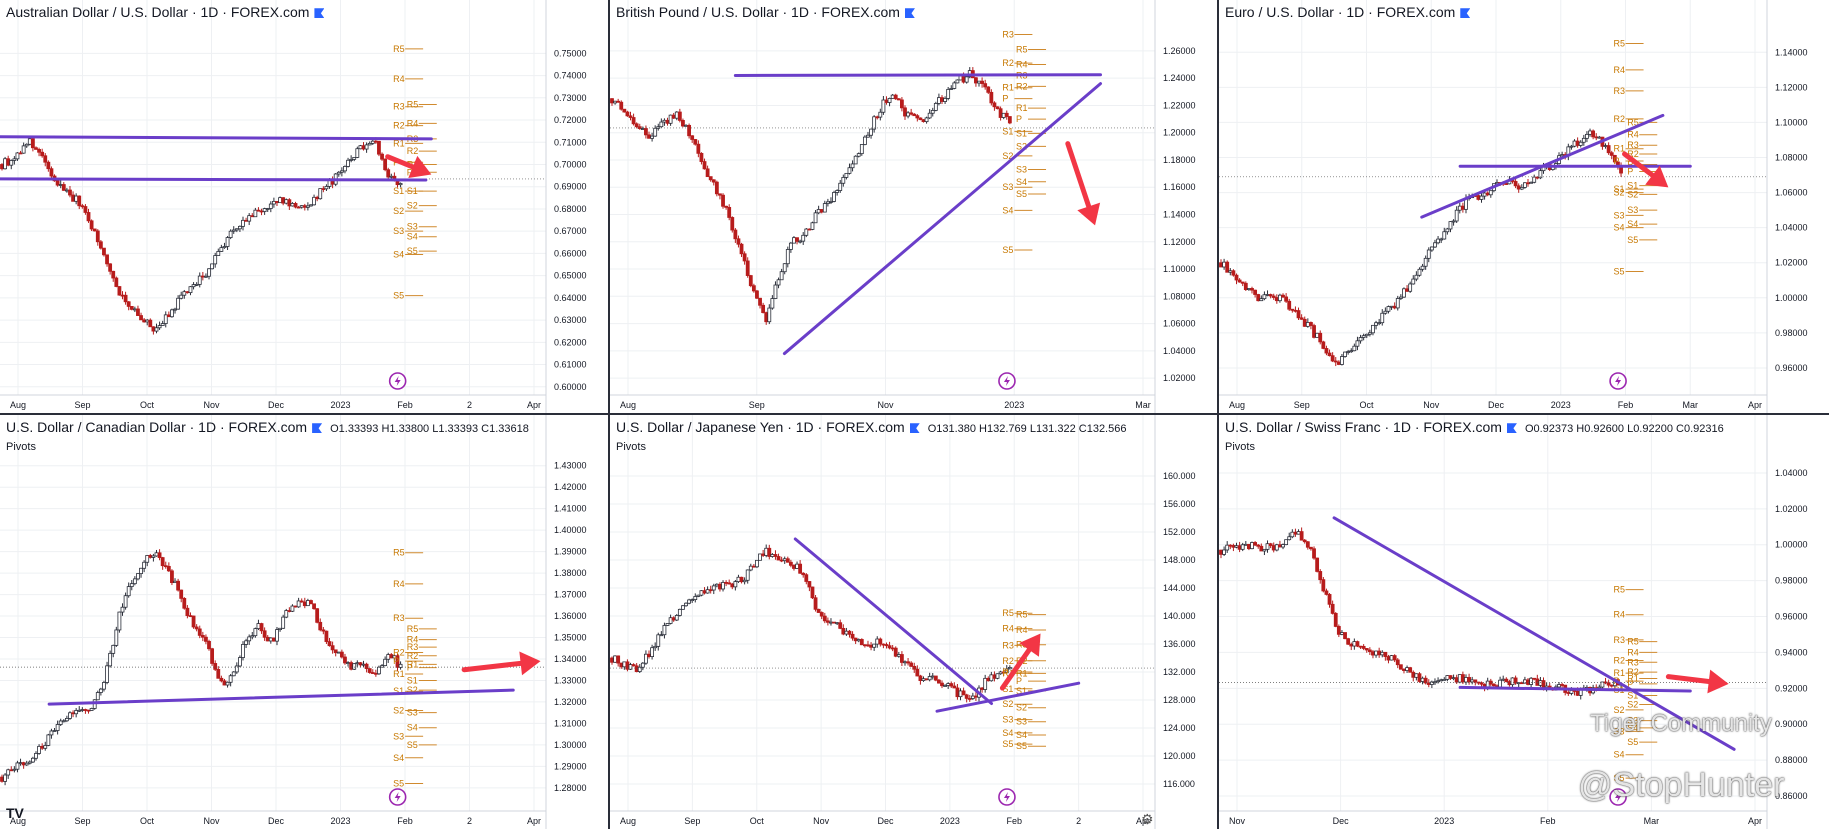 The width and height of the screenshot is (1829, 829). I want to click on tradingview-logo: TV, so click(15, 813).